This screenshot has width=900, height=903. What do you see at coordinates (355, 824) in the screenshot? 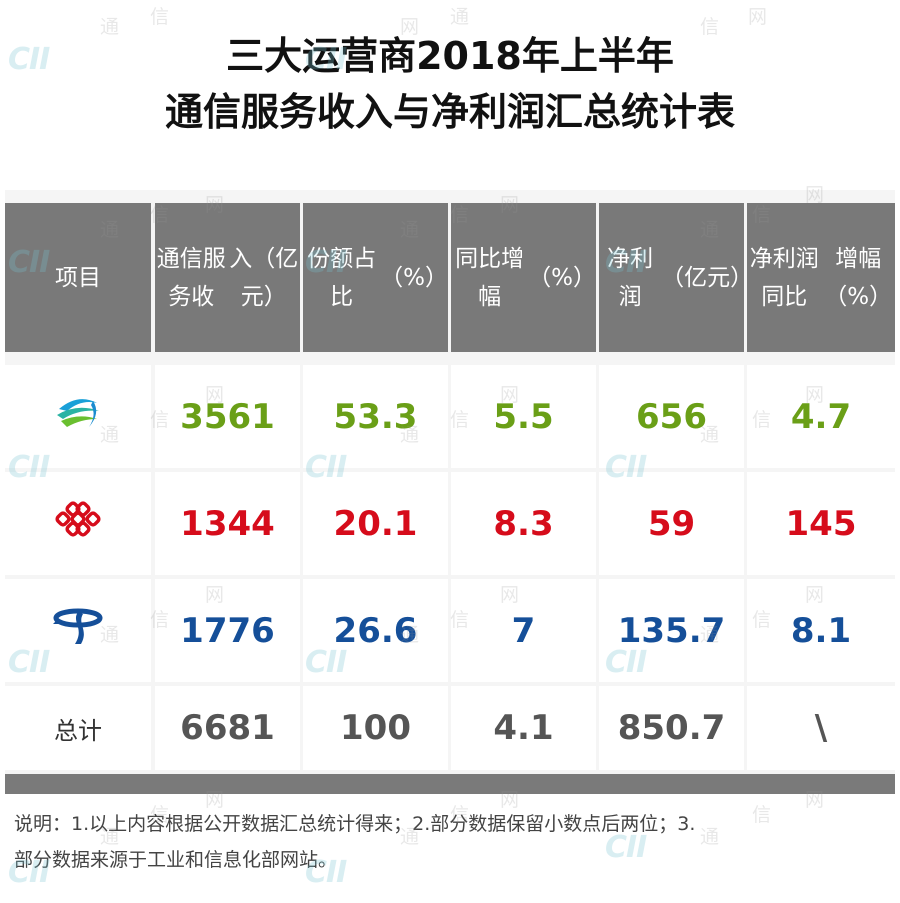
I see `footnote-line-1: 说明：1.以上内容根据公开数据汇总统计得来；2.部分数据保留小数点后两位；3.` at bounding box center [355, 824].